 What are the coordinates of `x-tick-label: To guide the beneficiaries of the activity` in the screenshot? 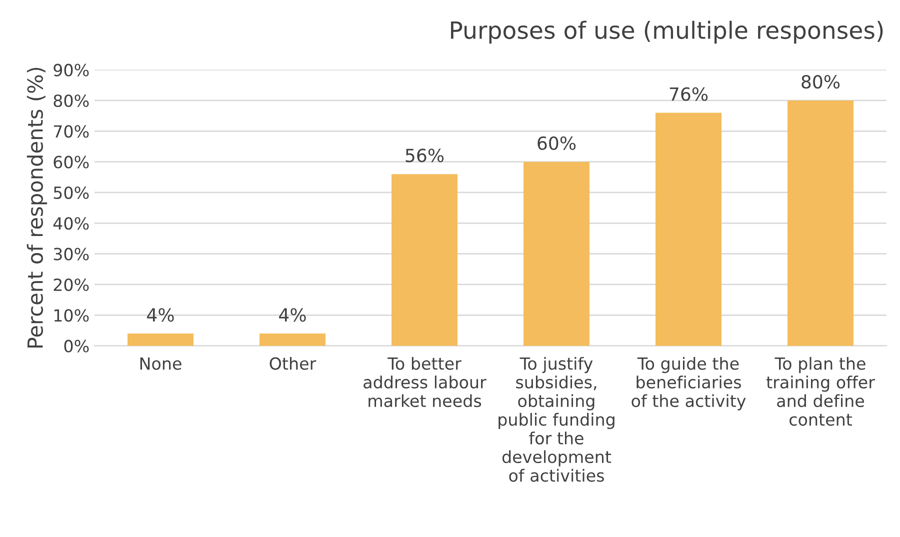 It's located at (689, 383).